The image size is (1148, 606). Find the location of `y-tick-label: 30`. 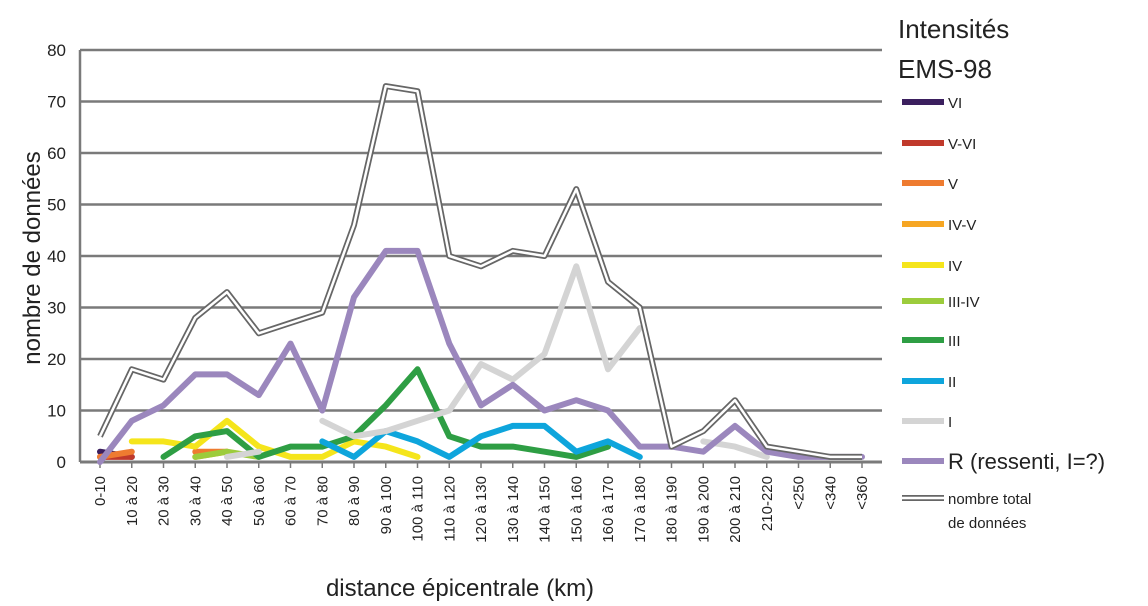

y-tick-label: 30 is located at coordinates (56, 308).